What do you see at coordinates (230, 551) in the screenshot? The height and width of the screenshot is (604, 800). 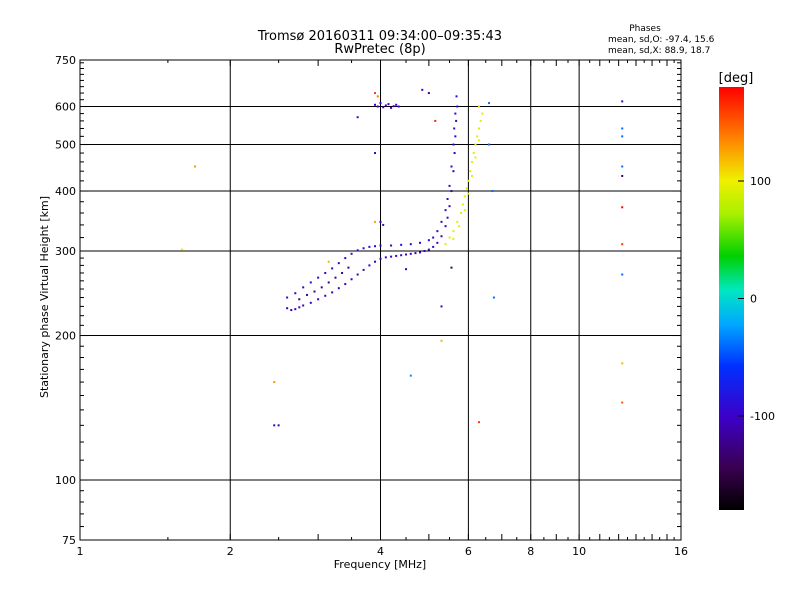 I see `x-tick-label: 2` at bounding box center [230, 551].